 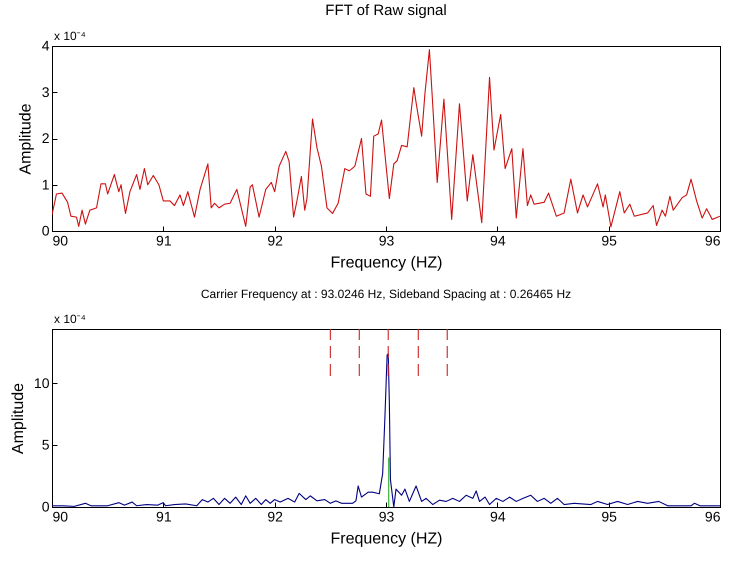 What do you see at coordinates (46, 92) in the screenshot?
I see `y-tick-label: 3` at bounding box center [46, 92].